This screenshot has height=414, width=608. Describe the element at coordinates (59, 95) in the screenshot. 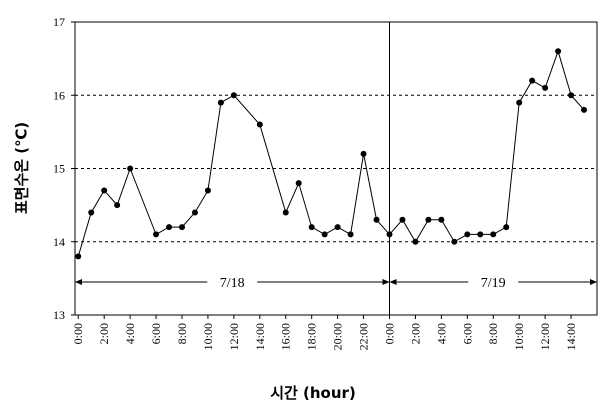

I see `y-tick-label: 16` at that location.